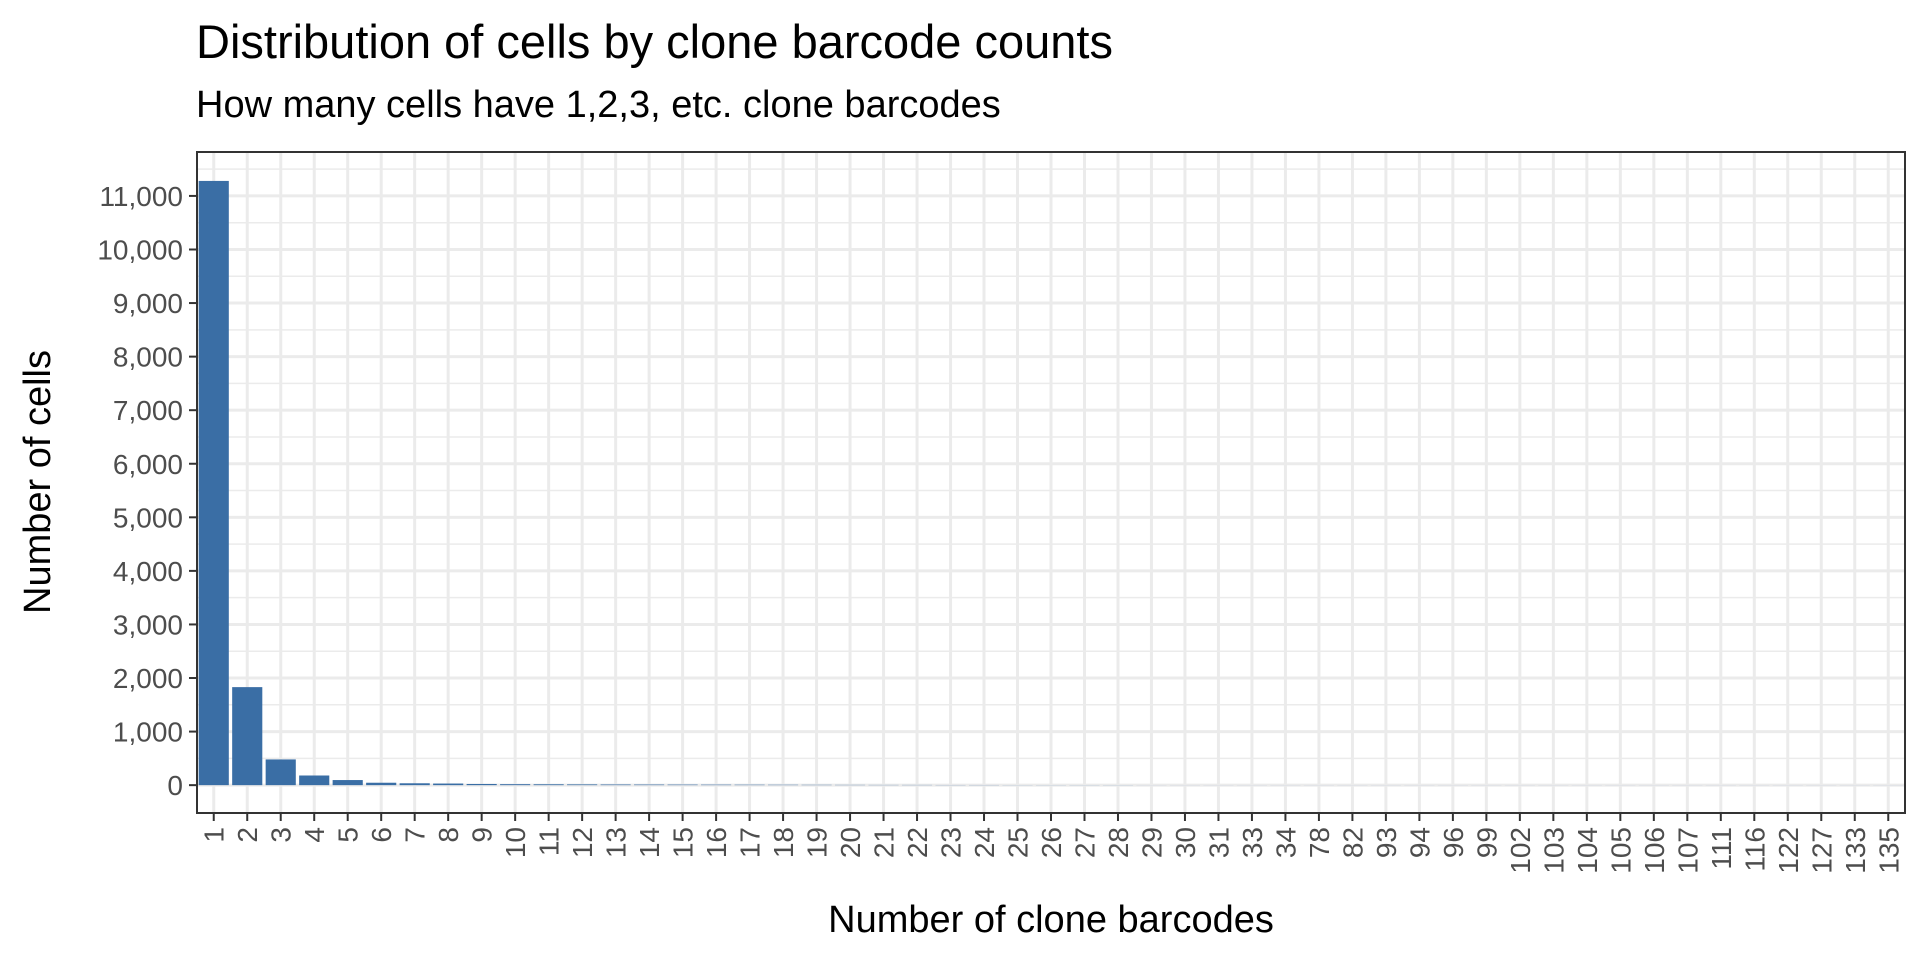 The height and width of the screenshot is (960, 1920). What do you see at coordinates (1118, 842) in the screenshot?
I see `x-tick-label: 28` at bounding box center [1118, 842].